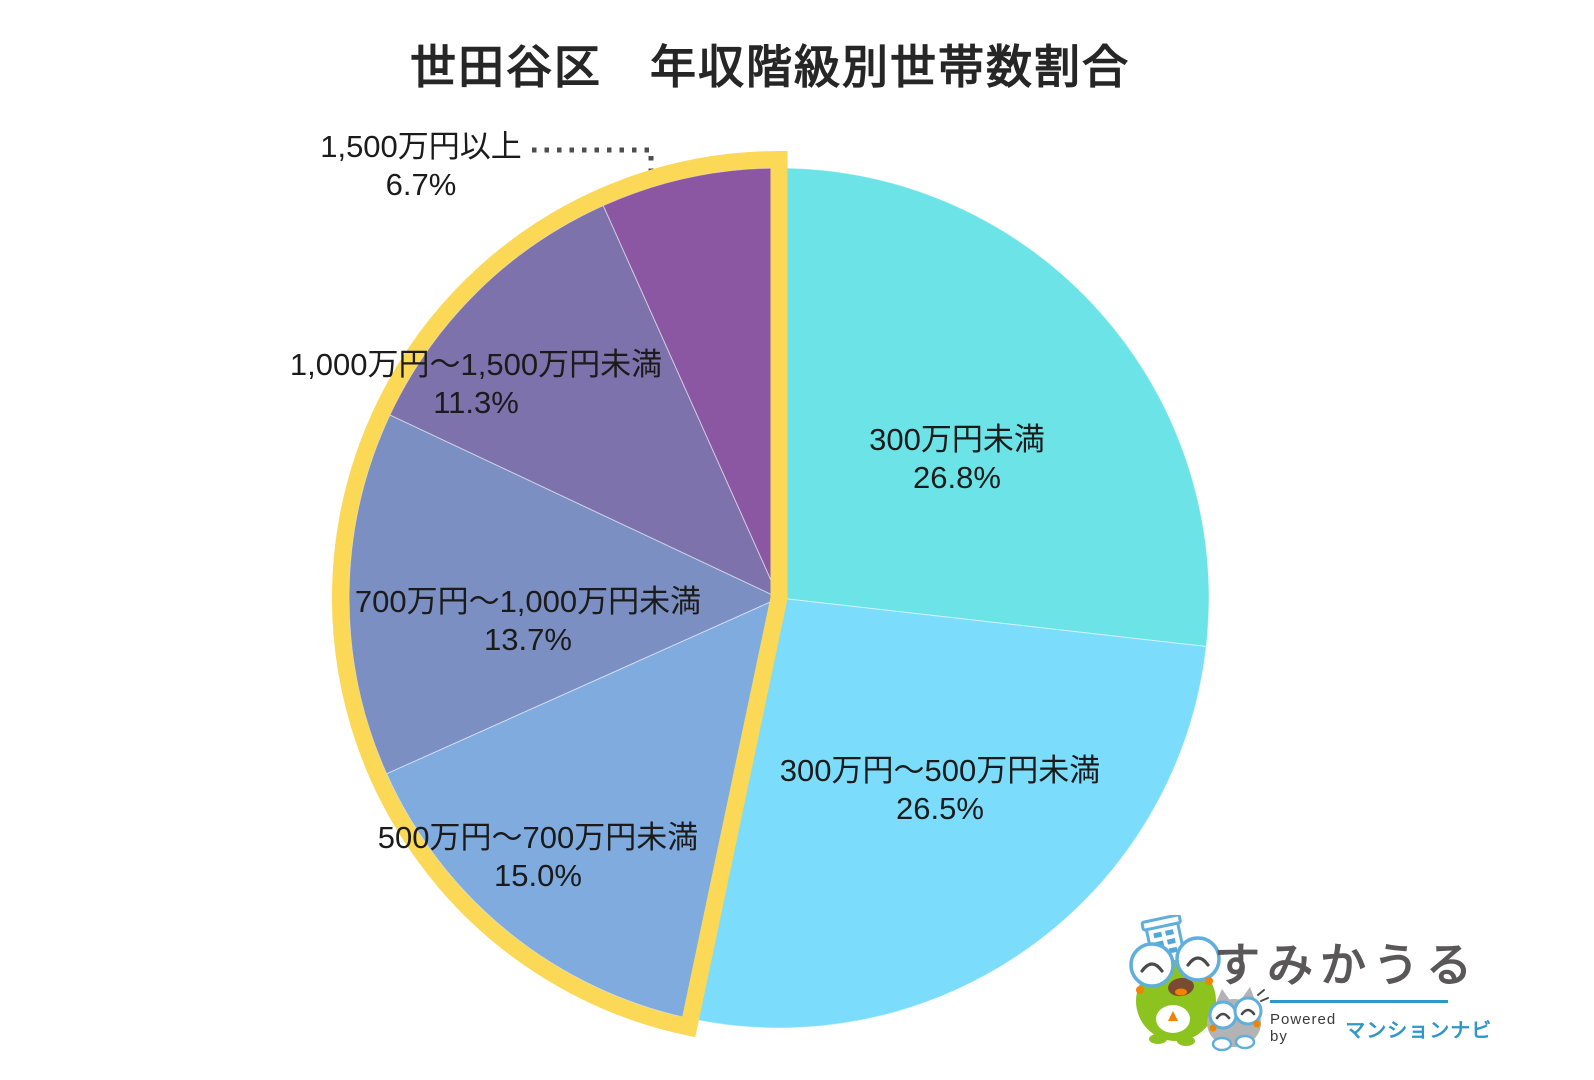 The height and width of the screenshot is (1080, 1594). Describe the element at coordinates (1175, 980) in the screenshot. I see `frog-mascot-icon` at that location.